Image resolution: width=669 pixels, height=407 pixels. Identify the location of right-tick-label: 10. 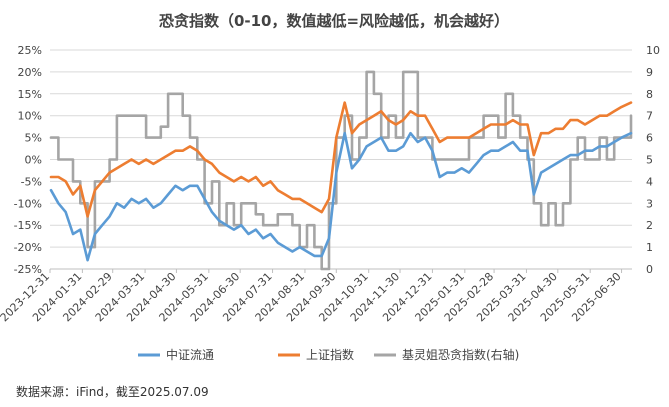
(653, 50).